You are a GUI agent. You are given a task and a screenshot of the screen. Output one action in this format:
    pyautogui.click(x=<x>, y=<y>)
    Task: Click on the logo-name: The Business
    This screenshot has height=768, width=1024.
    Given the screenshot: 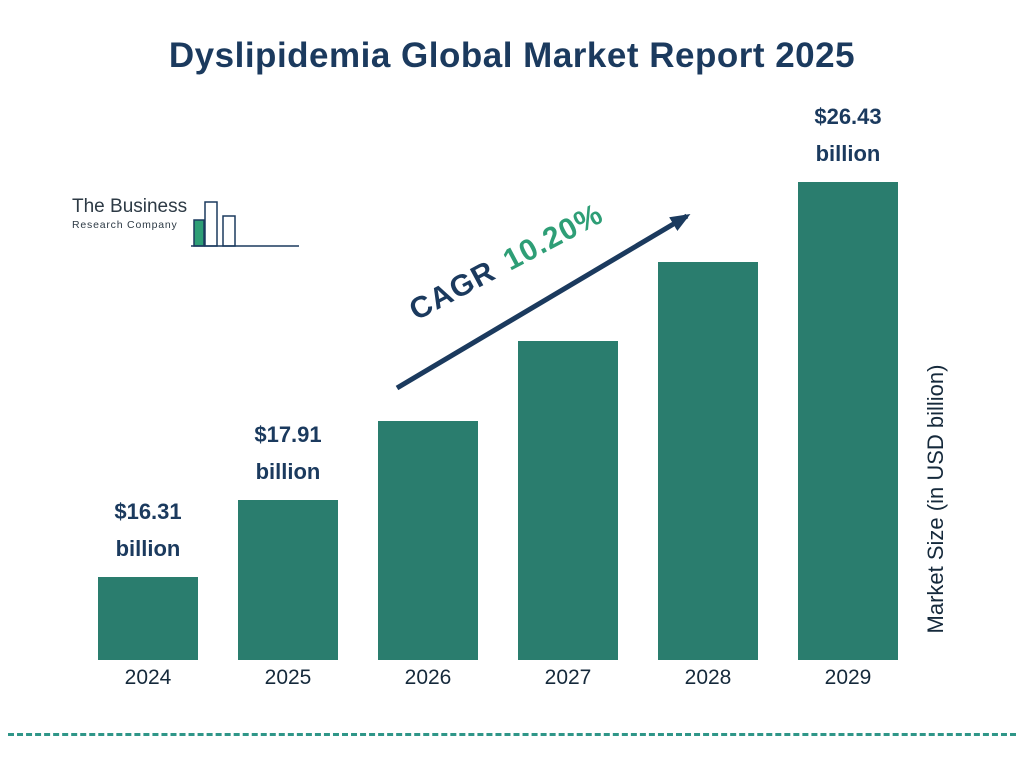 What is the action you would take?
    pyautogui.click(x=130, y=206)
    